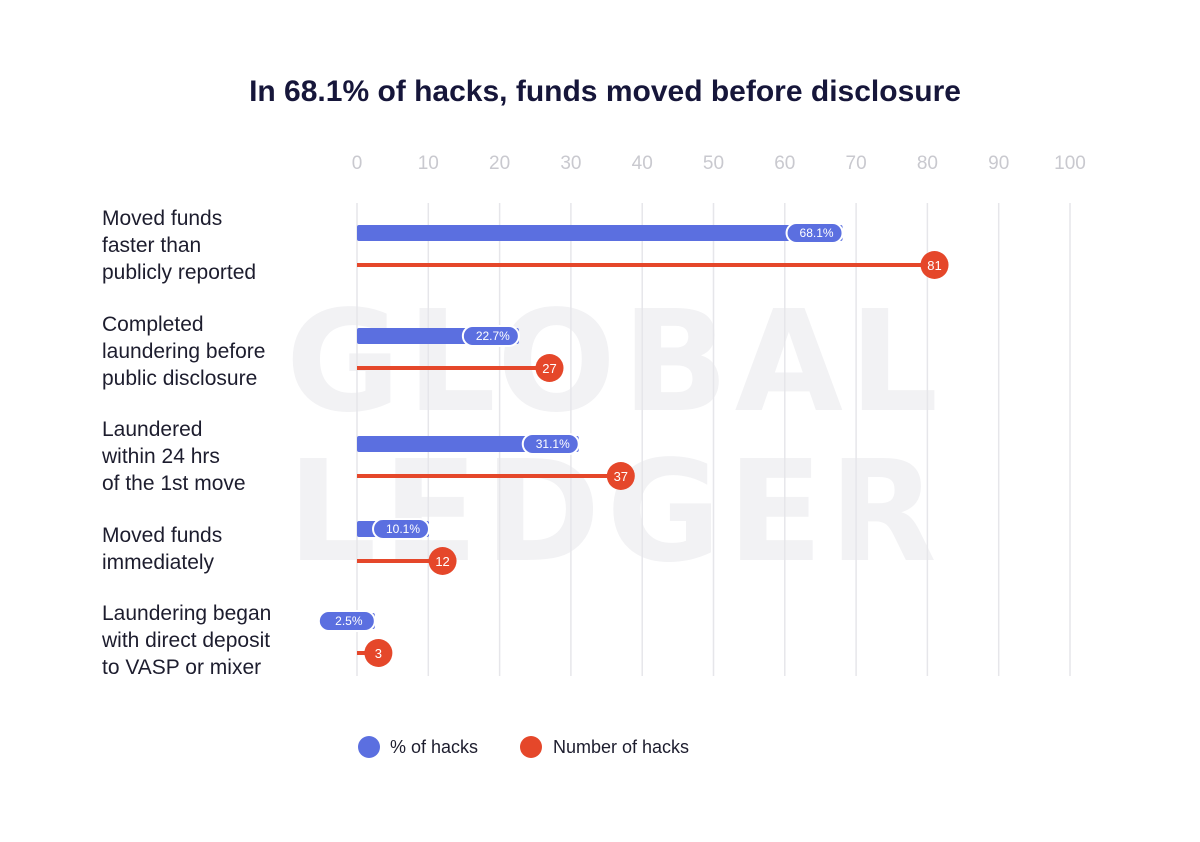 The height and width of the screenshot is (842, 1200). I want to click on count-label: 3, so click(378, 653).